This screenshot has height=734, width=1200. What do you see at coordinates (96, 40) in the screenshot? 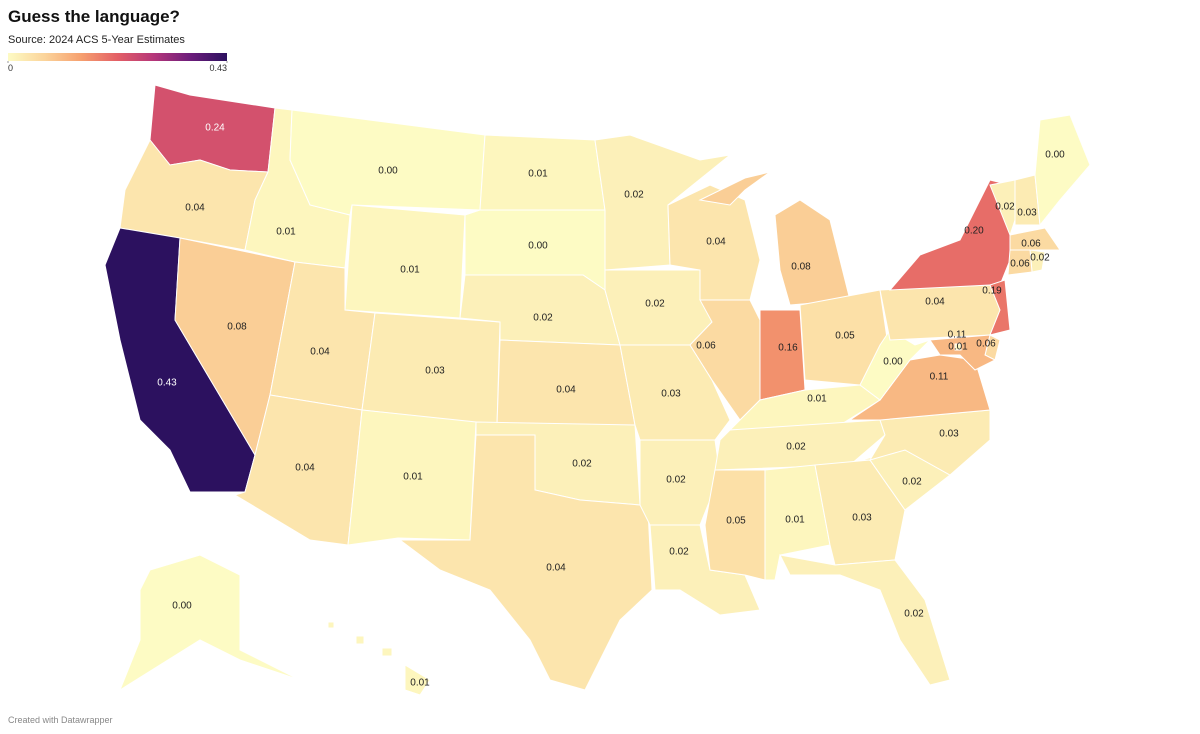
I see `subtitle: Source: 2024 ACS 5-Year Estimates` at bounding box center [96, 40].